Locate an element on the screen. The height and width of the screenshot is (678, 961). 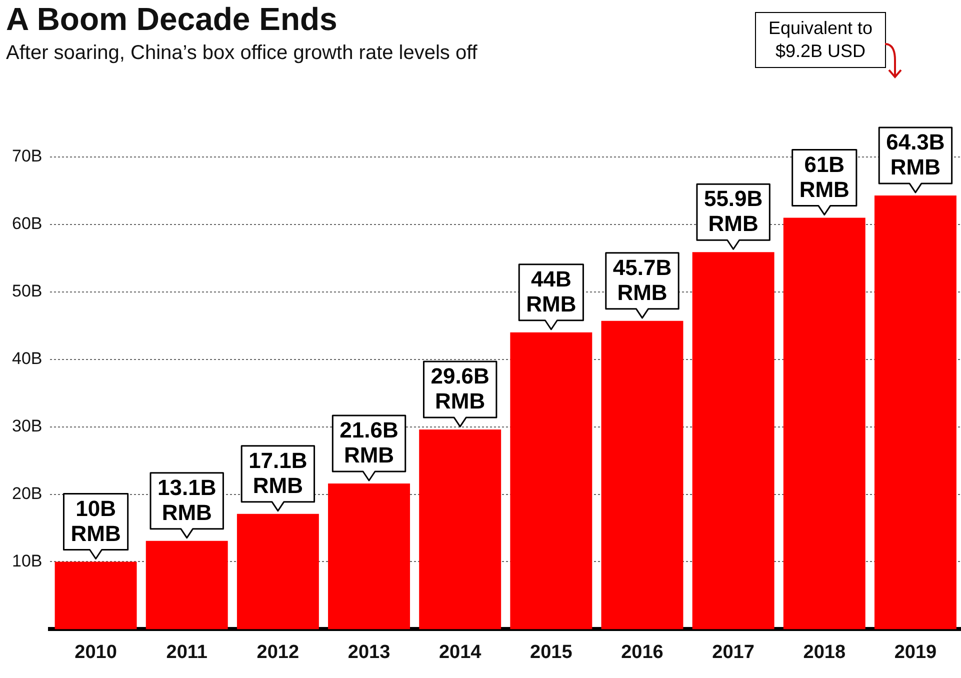
data-label: 64.3B RMB is located at coordinates (915, 155).